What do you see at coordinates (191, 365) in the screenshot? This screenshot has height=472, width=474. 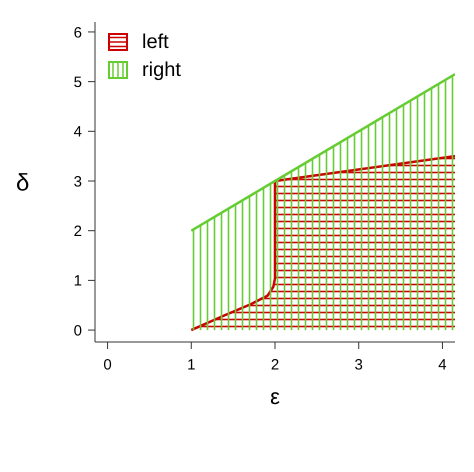 I see `x-tick-label: 1` at bounding box center [191, 365].